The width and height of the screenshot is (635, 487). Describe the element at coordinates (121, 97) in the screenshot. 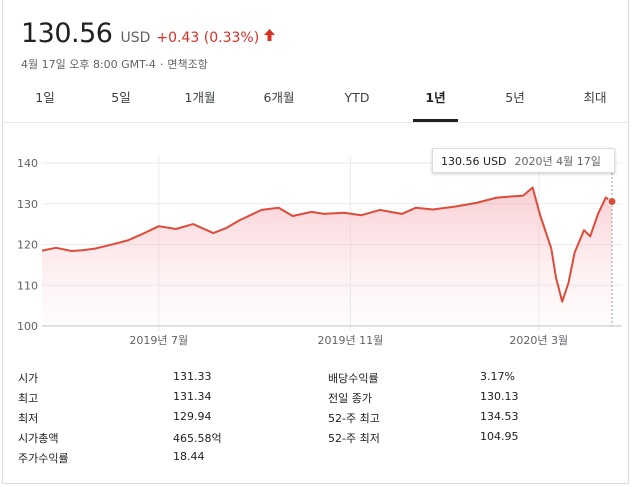

I see `tab-5d: 5일` at that location.